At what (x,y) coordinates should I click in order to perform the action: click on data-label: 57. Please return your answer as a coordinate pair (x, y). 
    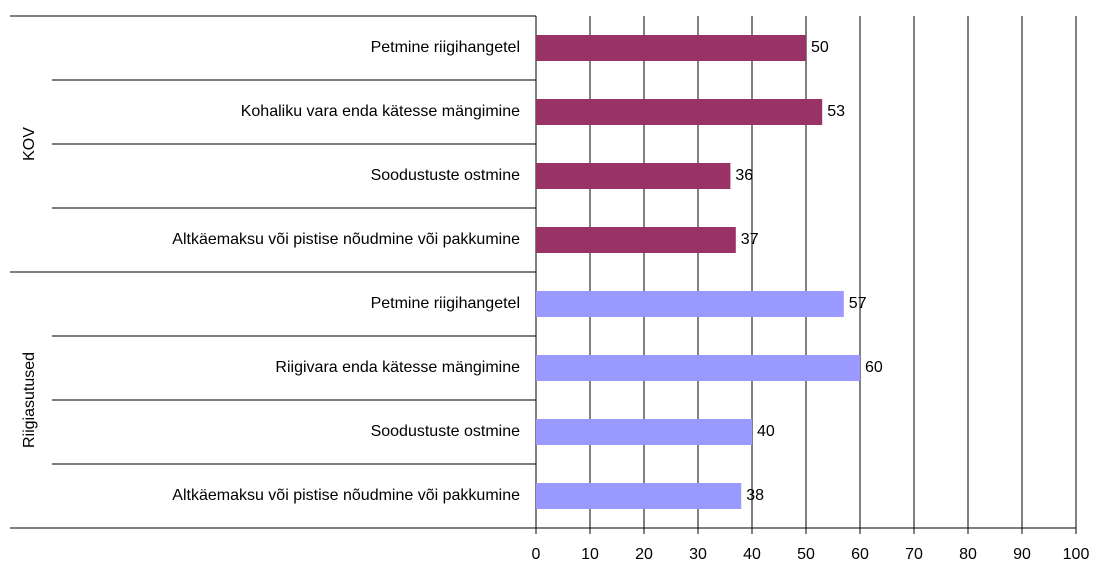
    Looking at the image, I should click on (858, 303).